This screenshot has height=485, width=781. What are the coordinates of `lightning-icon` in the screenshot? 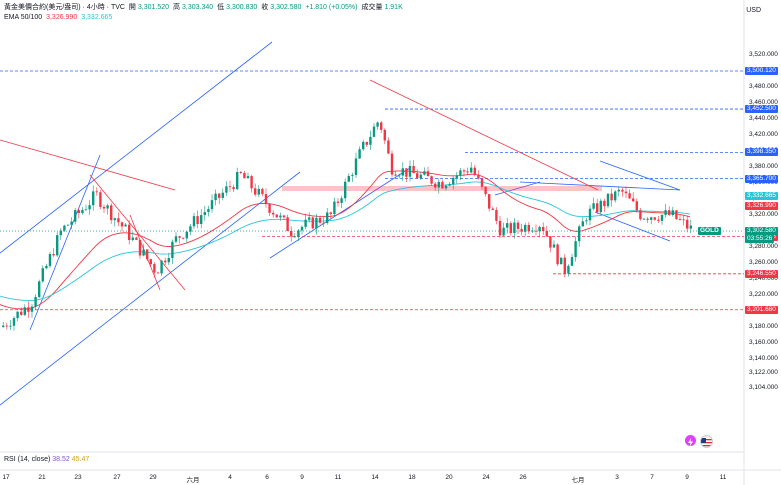 It's located at (690, 441).